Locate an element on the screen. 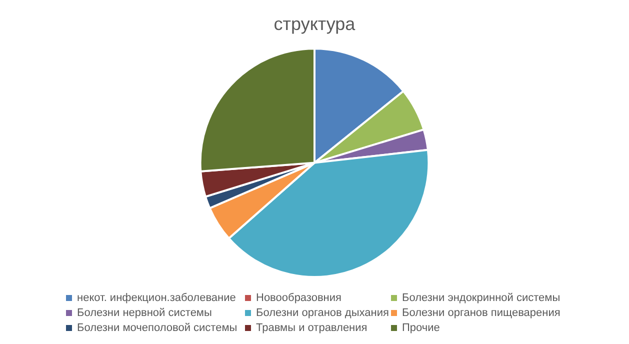  legend-label: Болезни нервной системы is located at coordinates (144, 313).